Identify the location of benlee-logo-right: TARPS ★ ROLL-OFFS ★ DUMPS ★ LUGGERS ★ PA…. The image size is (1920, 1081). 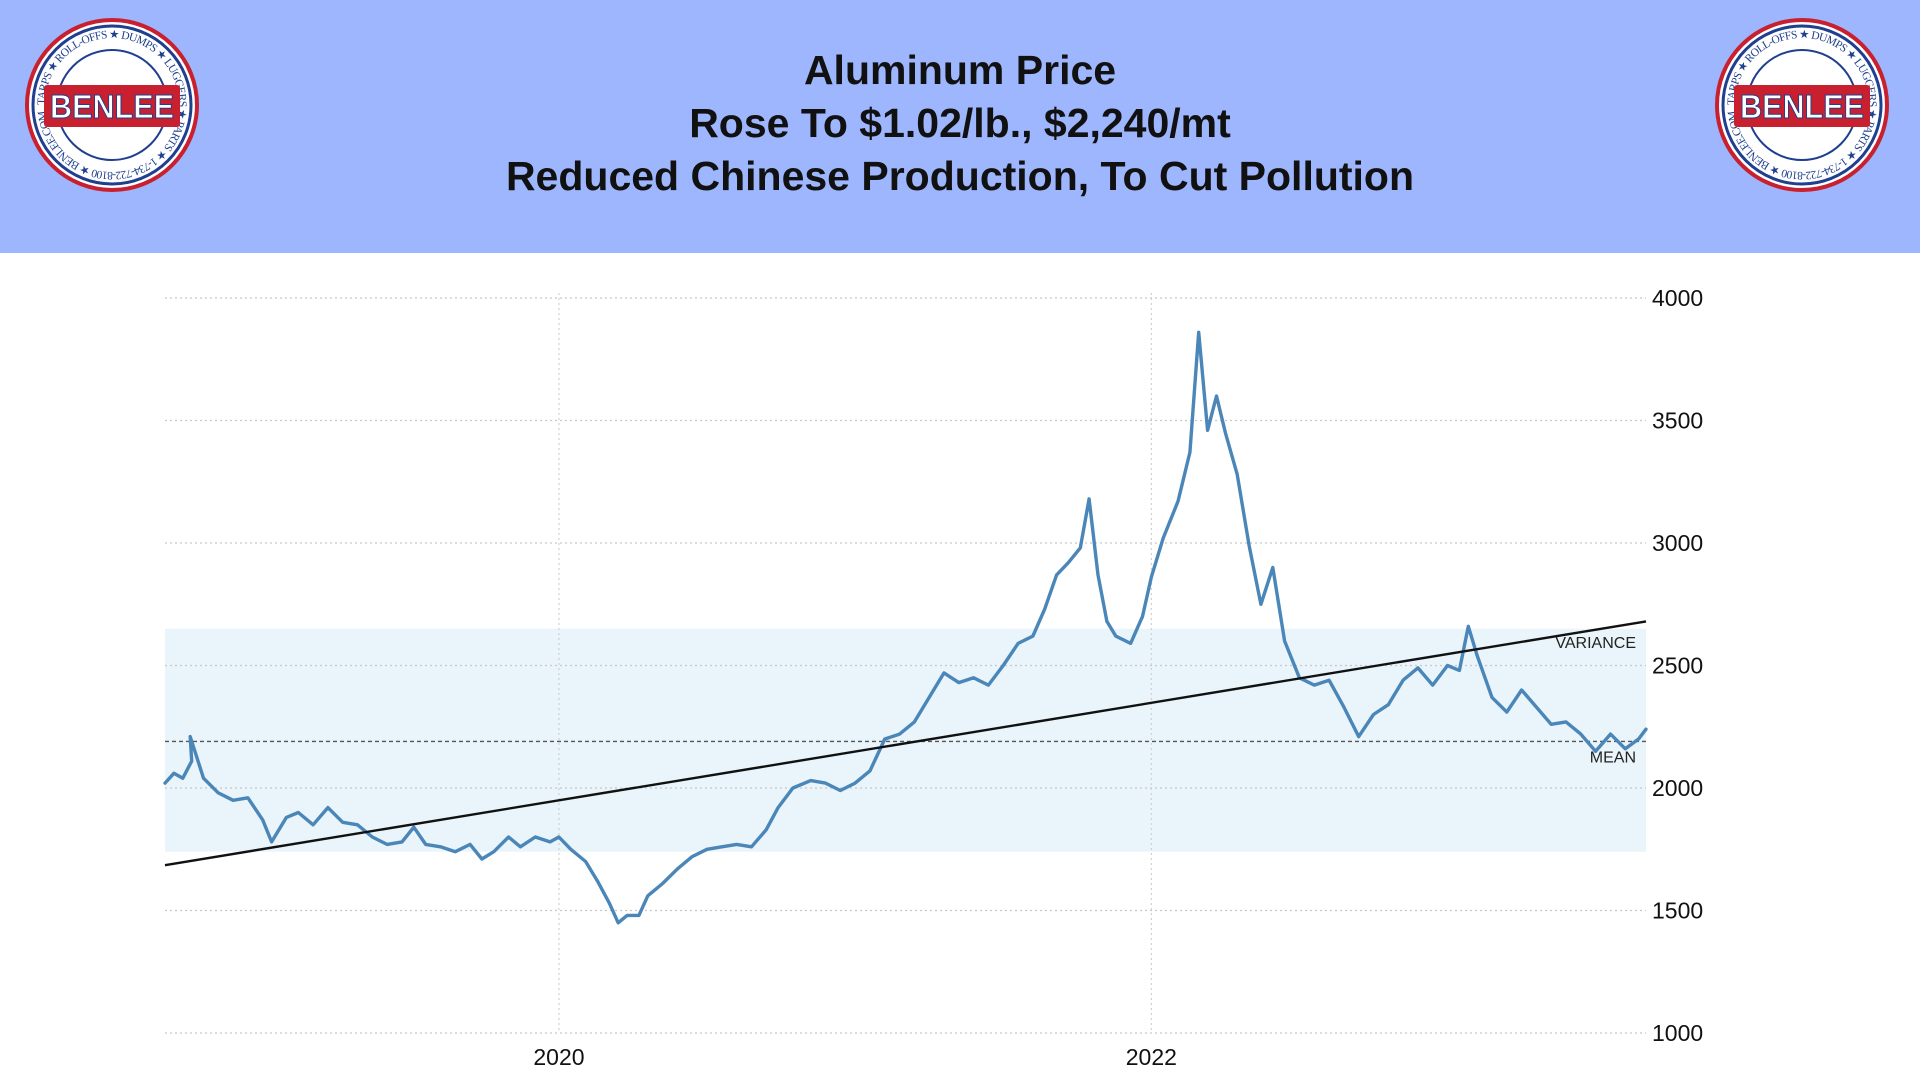
(1802, 105).